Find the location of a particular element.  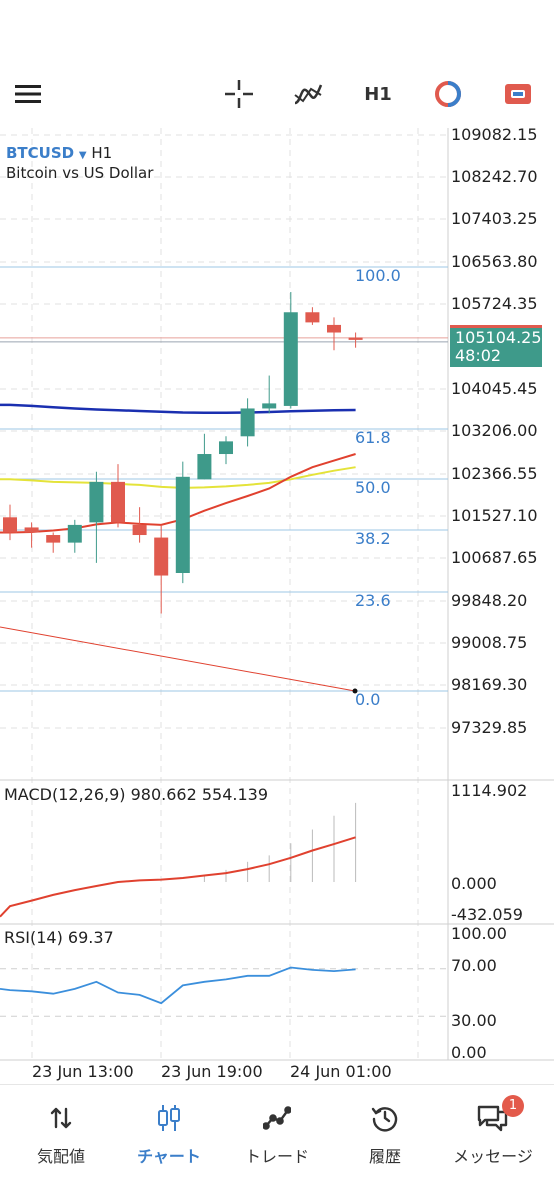

hamburger-menu-icon is located at coordinates (28, 94).